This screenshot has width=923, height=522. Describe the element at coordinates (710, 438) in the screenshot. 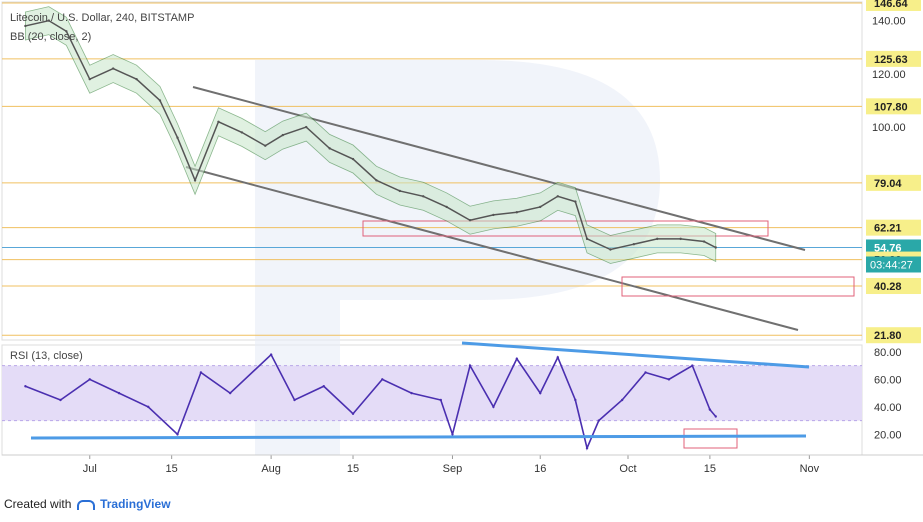

I see `rsi-zone` at that location.